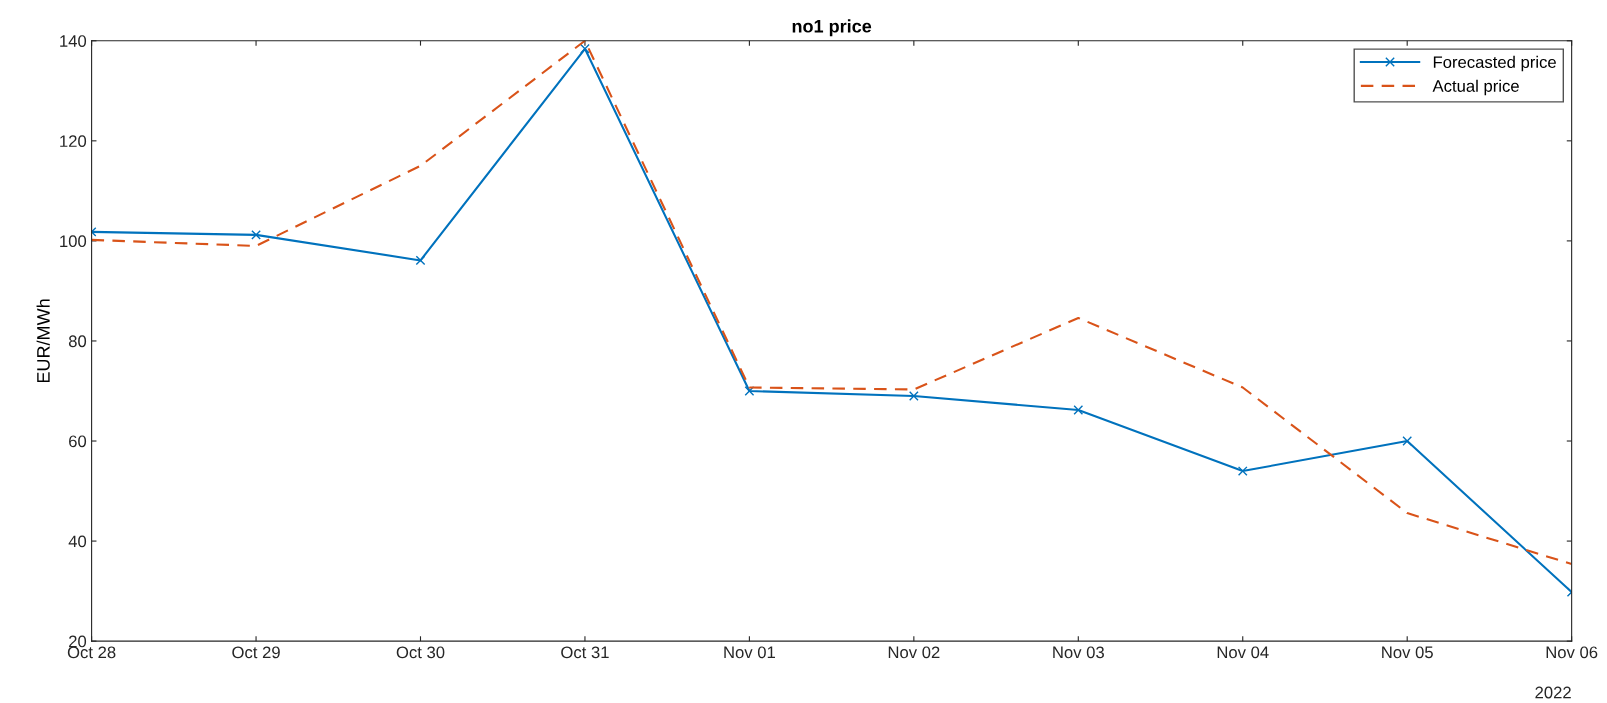 The height and width of the screenshot is (703, 1607). What do you see at coordinates (78, 641) in the screenshot?
I see `y-tick-label: 20` at bounding box center [78, 641].